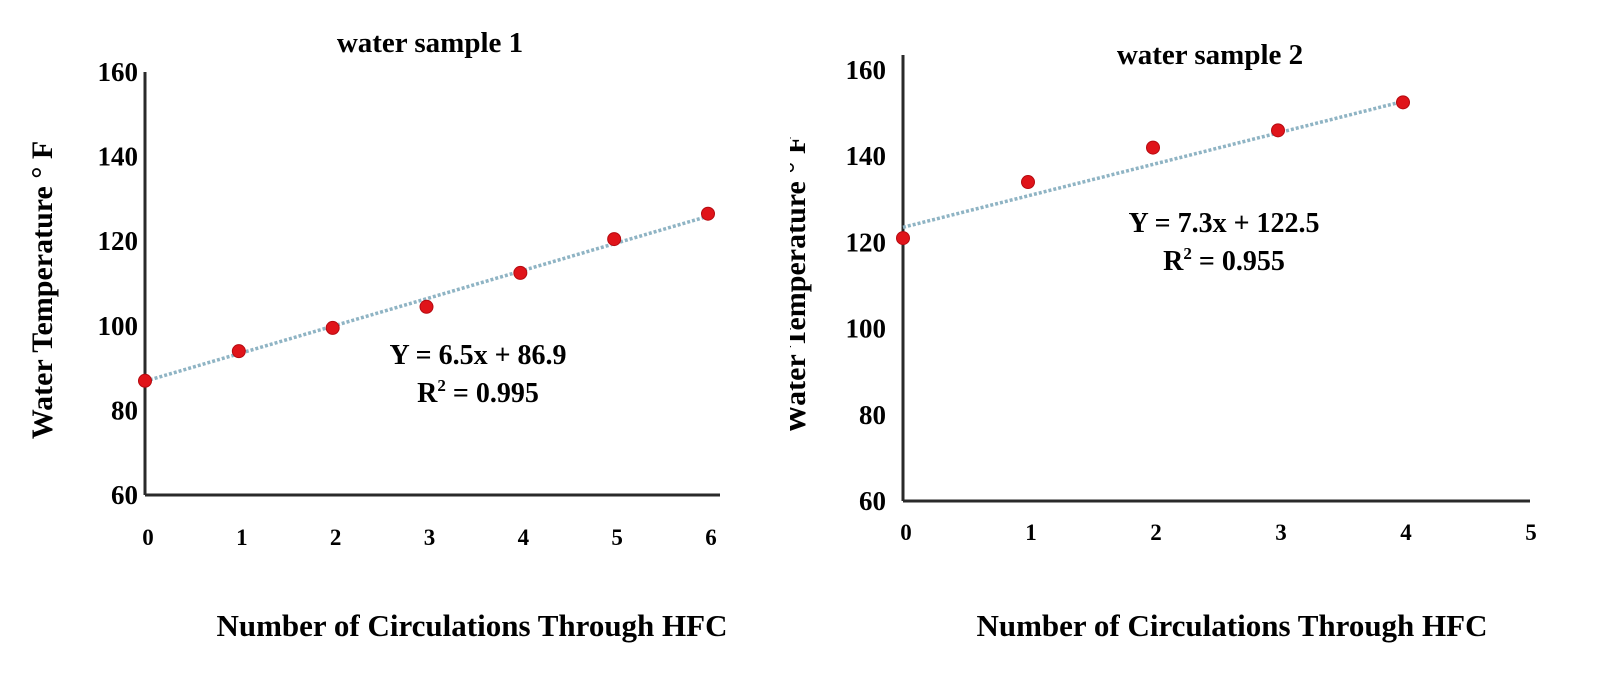  I want to click on trendline, so click(1153, 164).